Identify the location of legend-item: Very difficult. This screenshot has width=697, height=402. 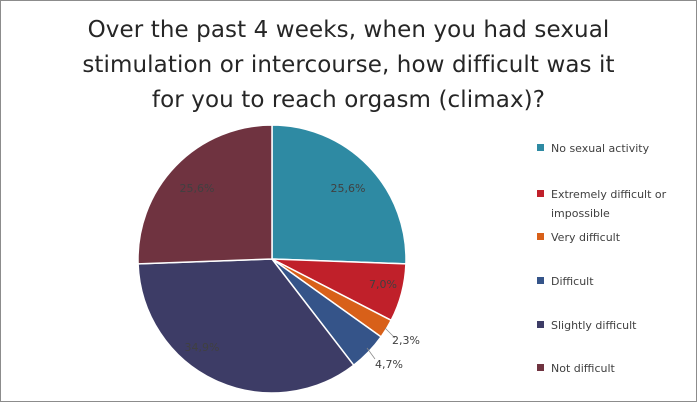
(616, 237).